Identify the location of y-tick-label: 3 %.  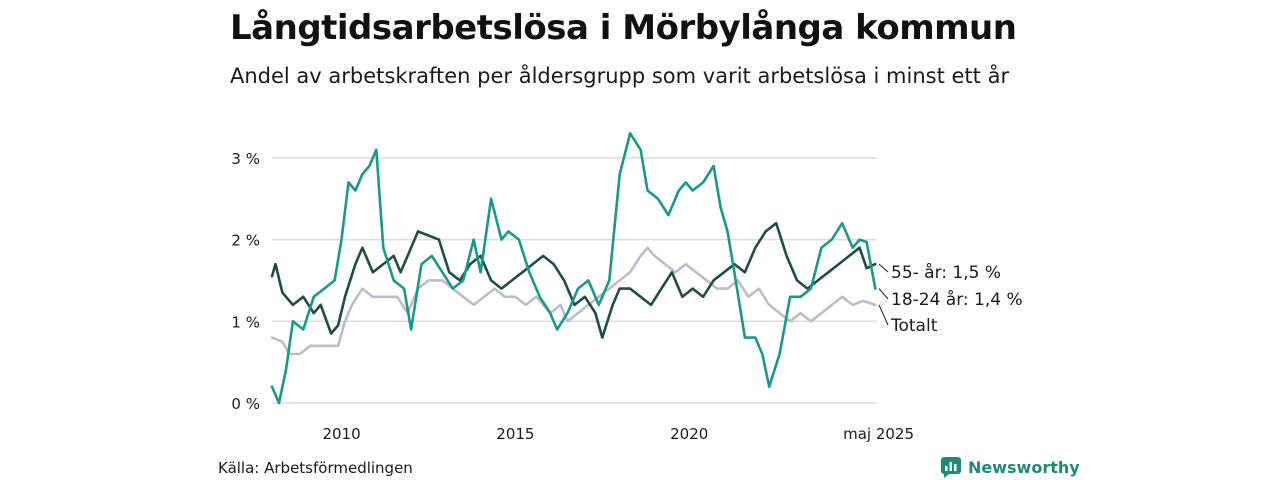
(245, 159).